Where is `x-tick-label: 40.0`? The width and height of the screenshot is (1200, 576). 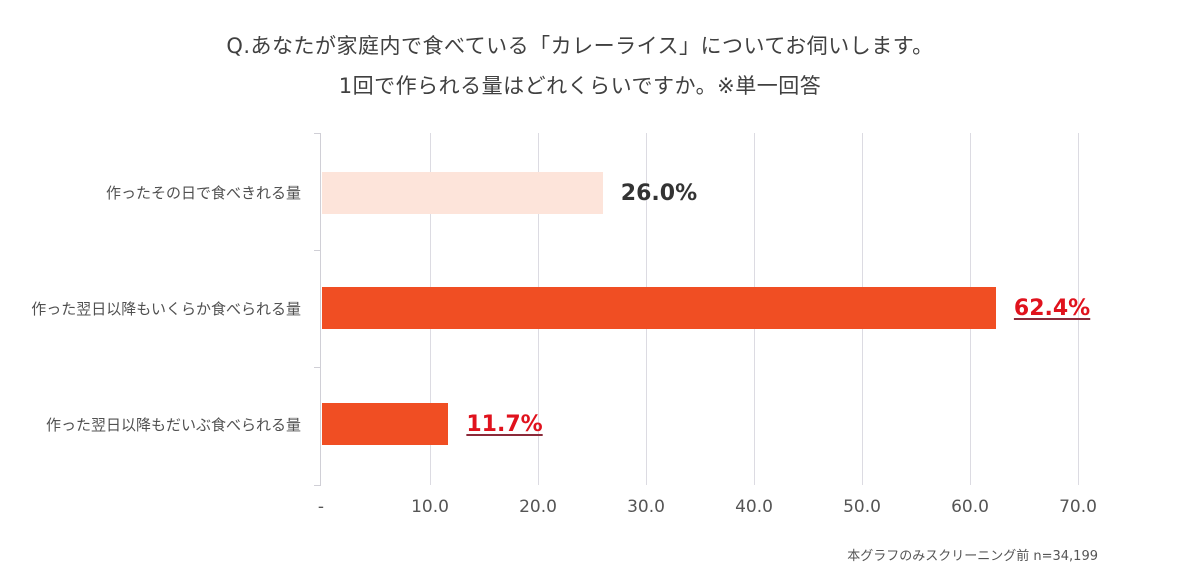
x-tick-label: 40.0 is located at coordinates (754, 507).